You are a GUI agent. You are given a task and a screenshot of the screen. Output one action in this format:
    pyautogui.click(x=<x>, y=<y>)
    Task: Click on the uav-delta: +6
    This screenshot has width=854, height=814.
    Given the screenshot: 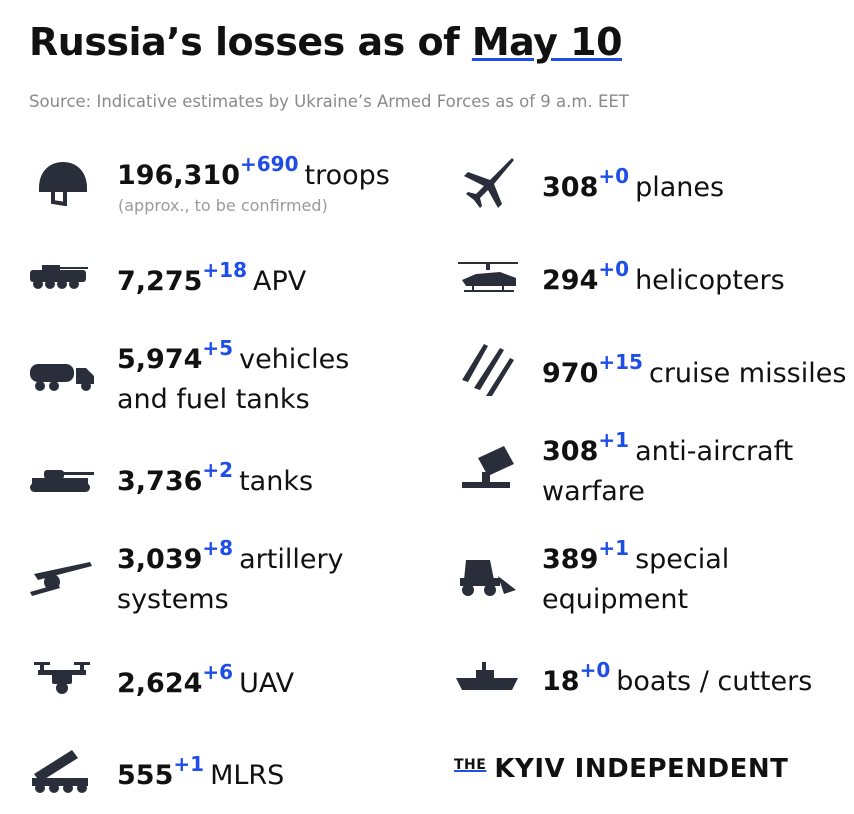 What is the action you would take?
    pyautogui.click(x=218, y=672)
    